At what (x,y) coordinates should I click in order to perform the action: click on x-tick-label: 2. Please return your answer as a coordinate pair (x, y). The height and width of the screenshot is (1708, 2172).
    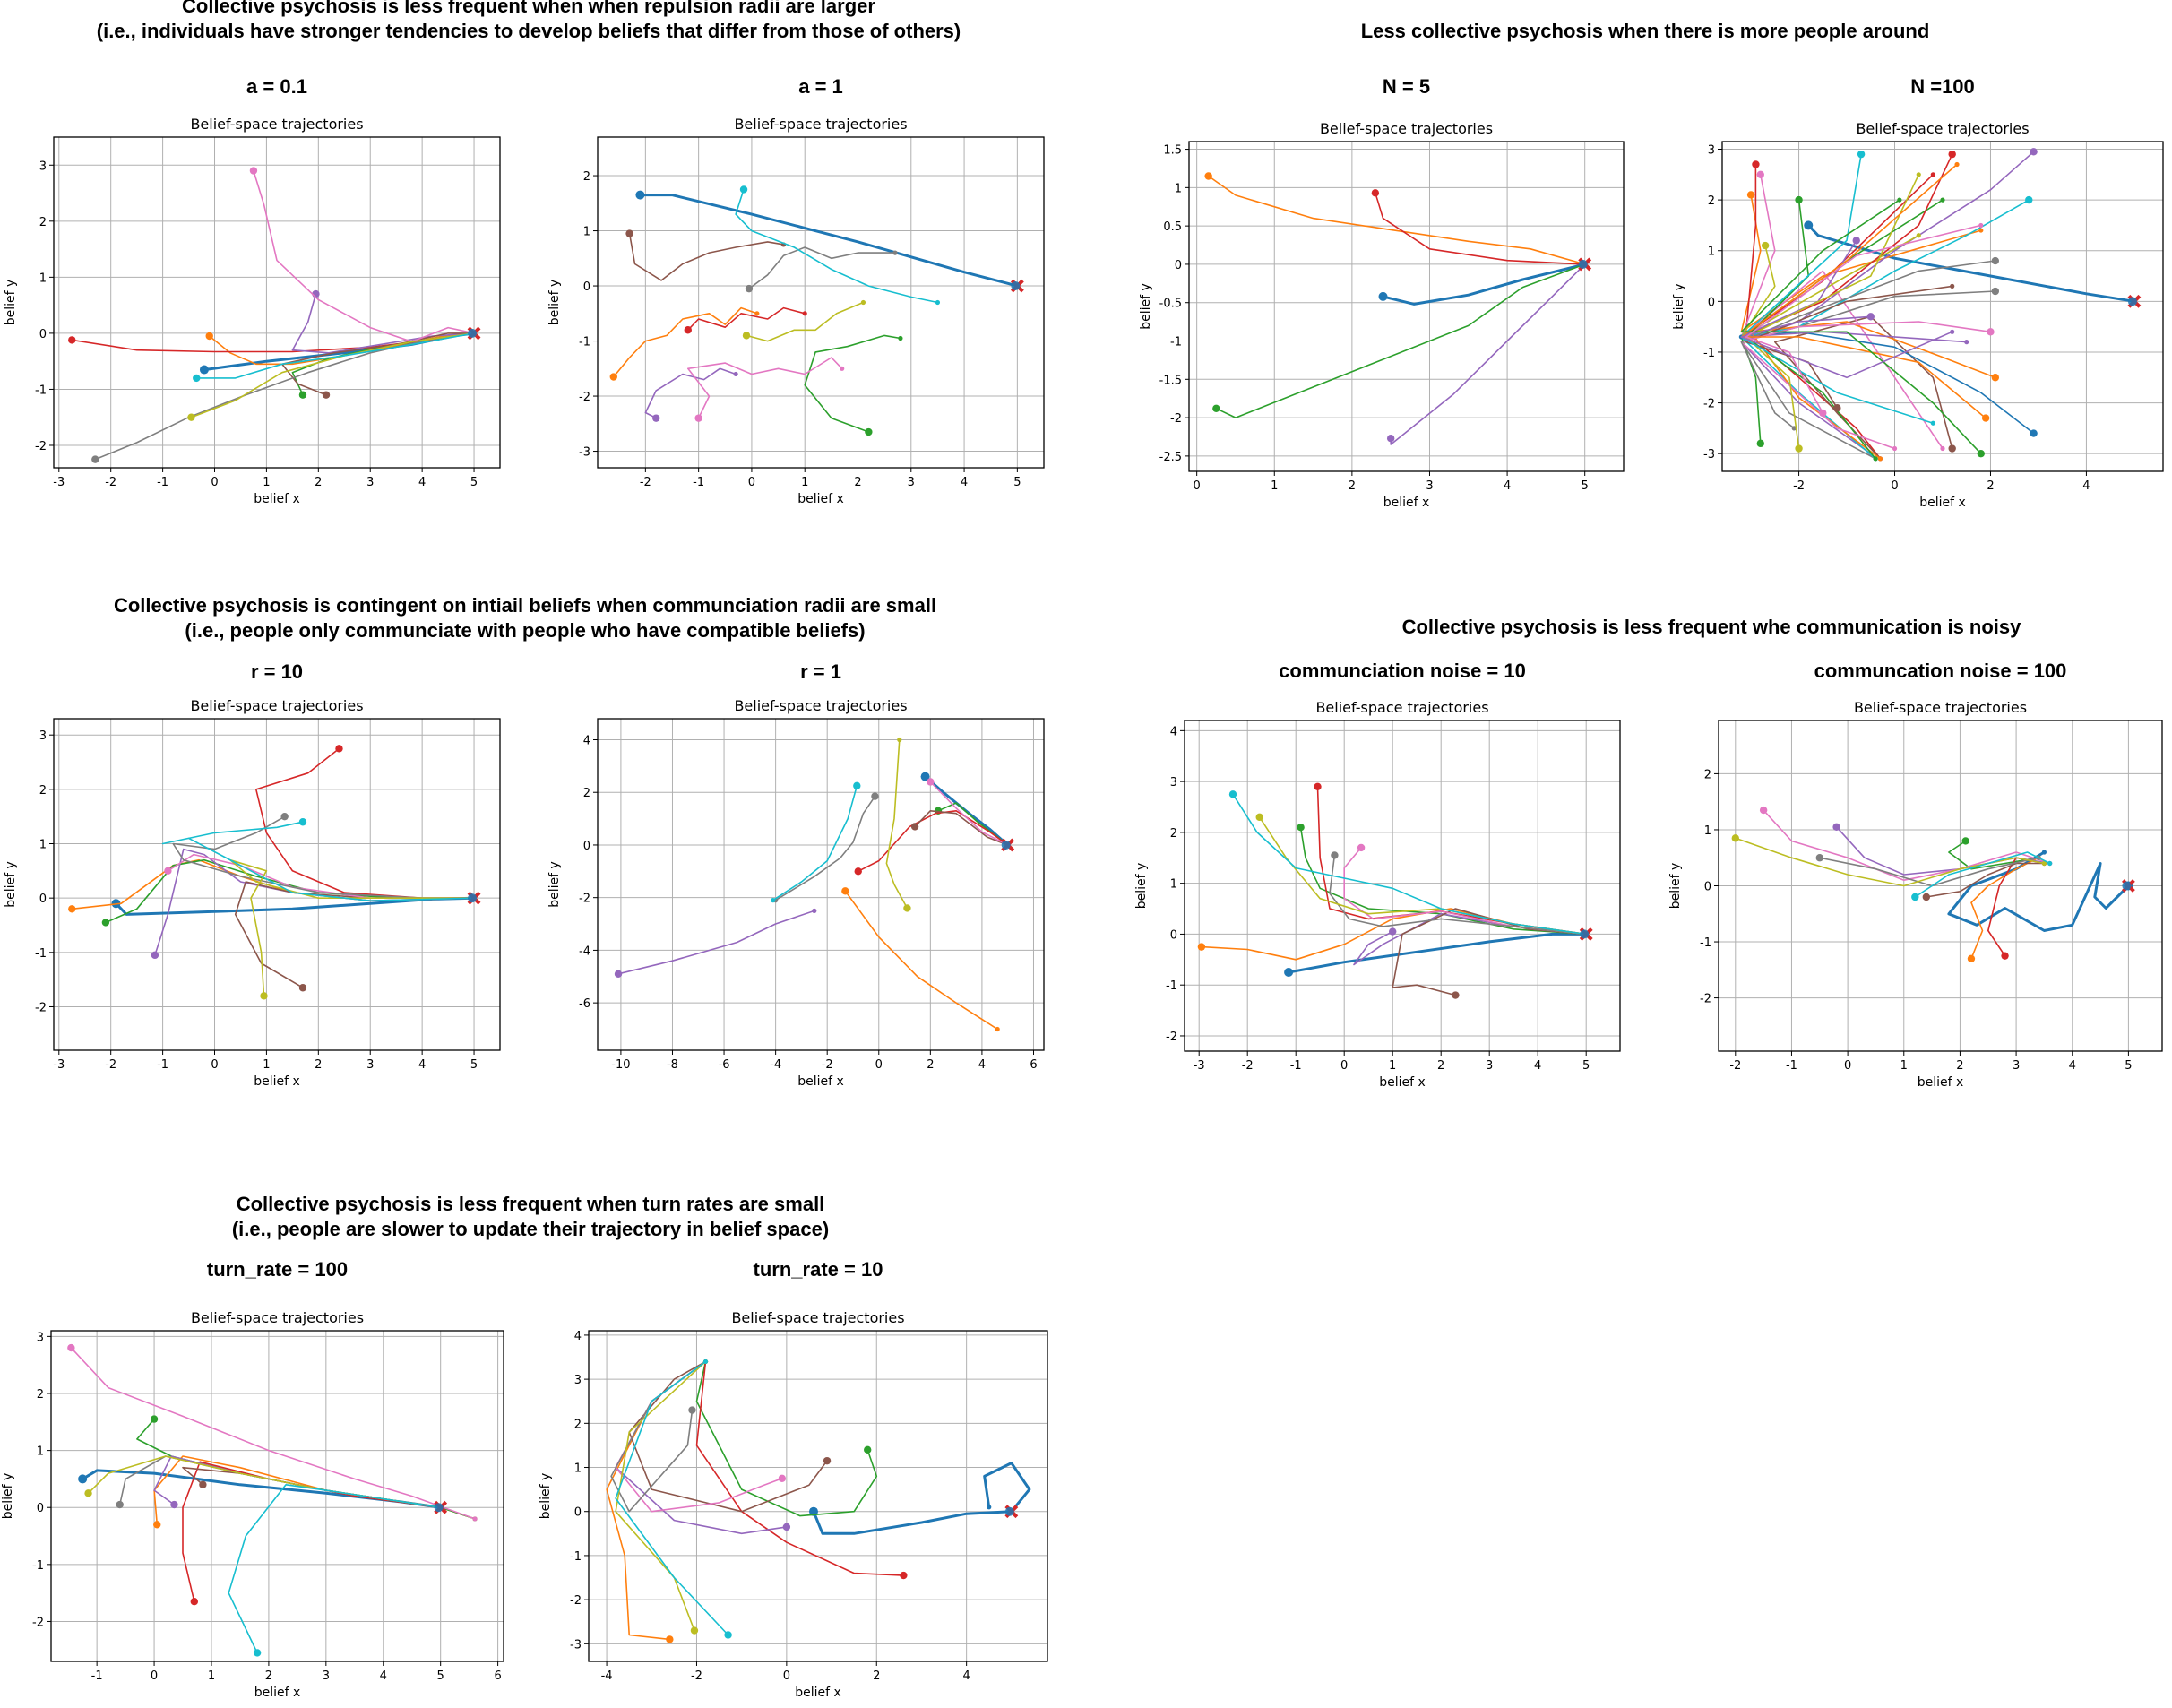
    Looking at the image, I should click on (858, 482).